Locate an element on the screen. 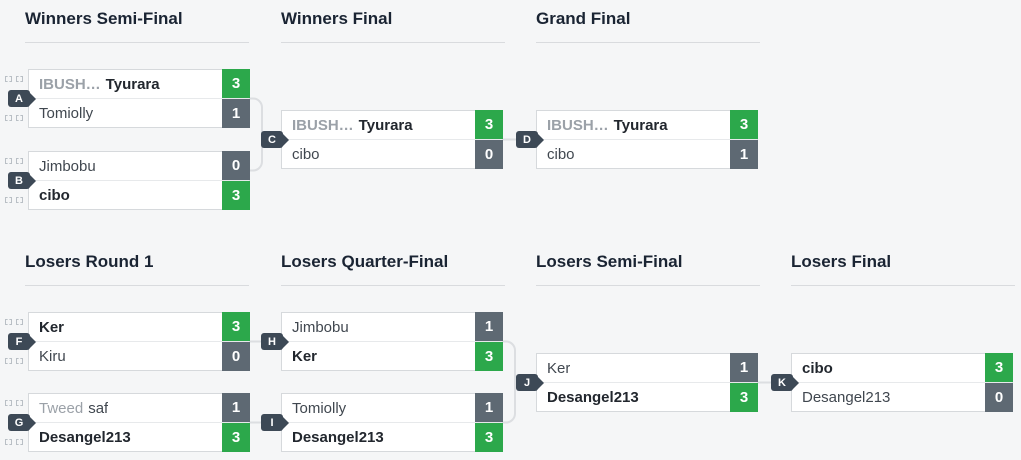  match-label-J: J is located at coordinates (527, 382).